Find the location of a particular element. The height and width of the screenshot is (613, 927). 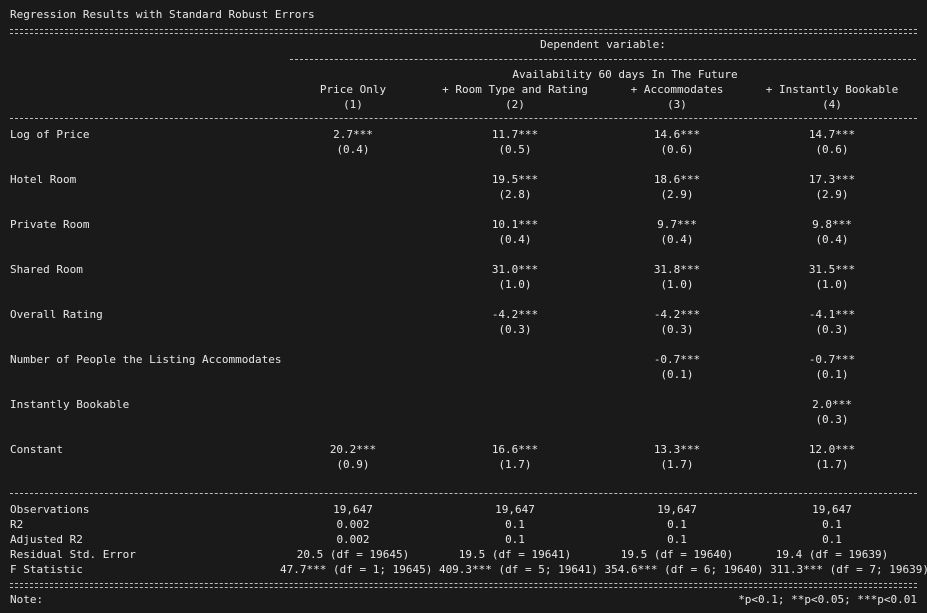

column-2-number: (2) is located at coordinates (515, 104).